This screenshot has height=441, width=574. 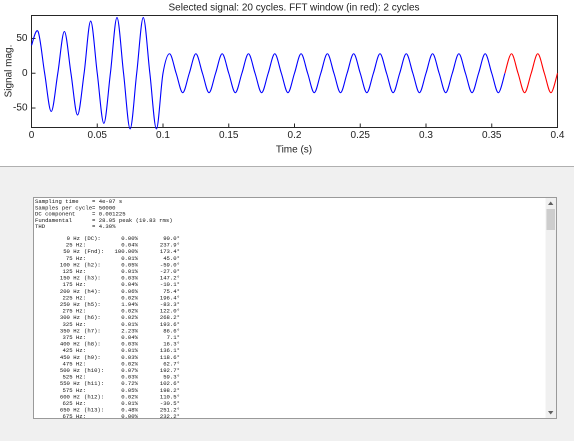 What do you see at coordinates (32, 135) in the screenshot?
I see `x-tick-label: 0` at bounding box center [32, 135].